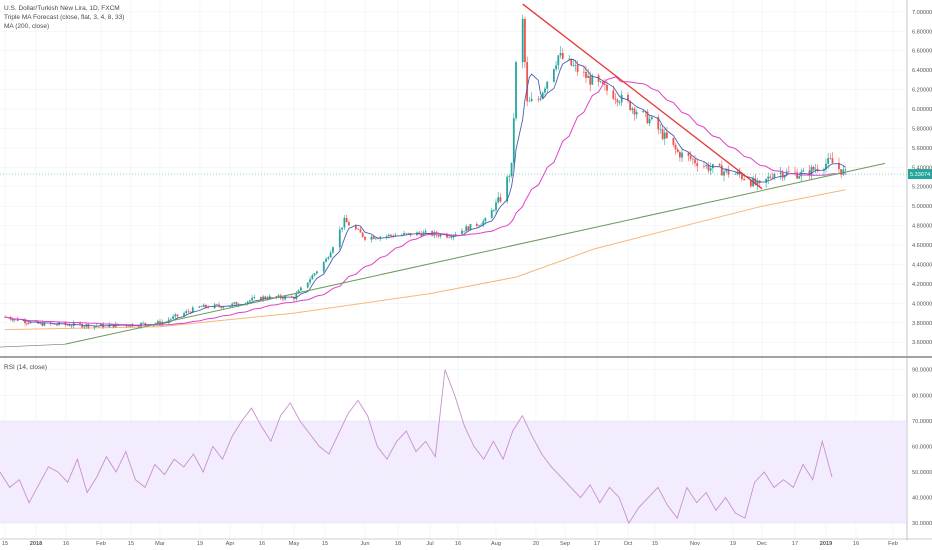 This screenshot has width=932, height=550. I want to click on symbol-title: U.S. Dollar/Turkish New Lira, 1D, FXCM, so click(62, 8).